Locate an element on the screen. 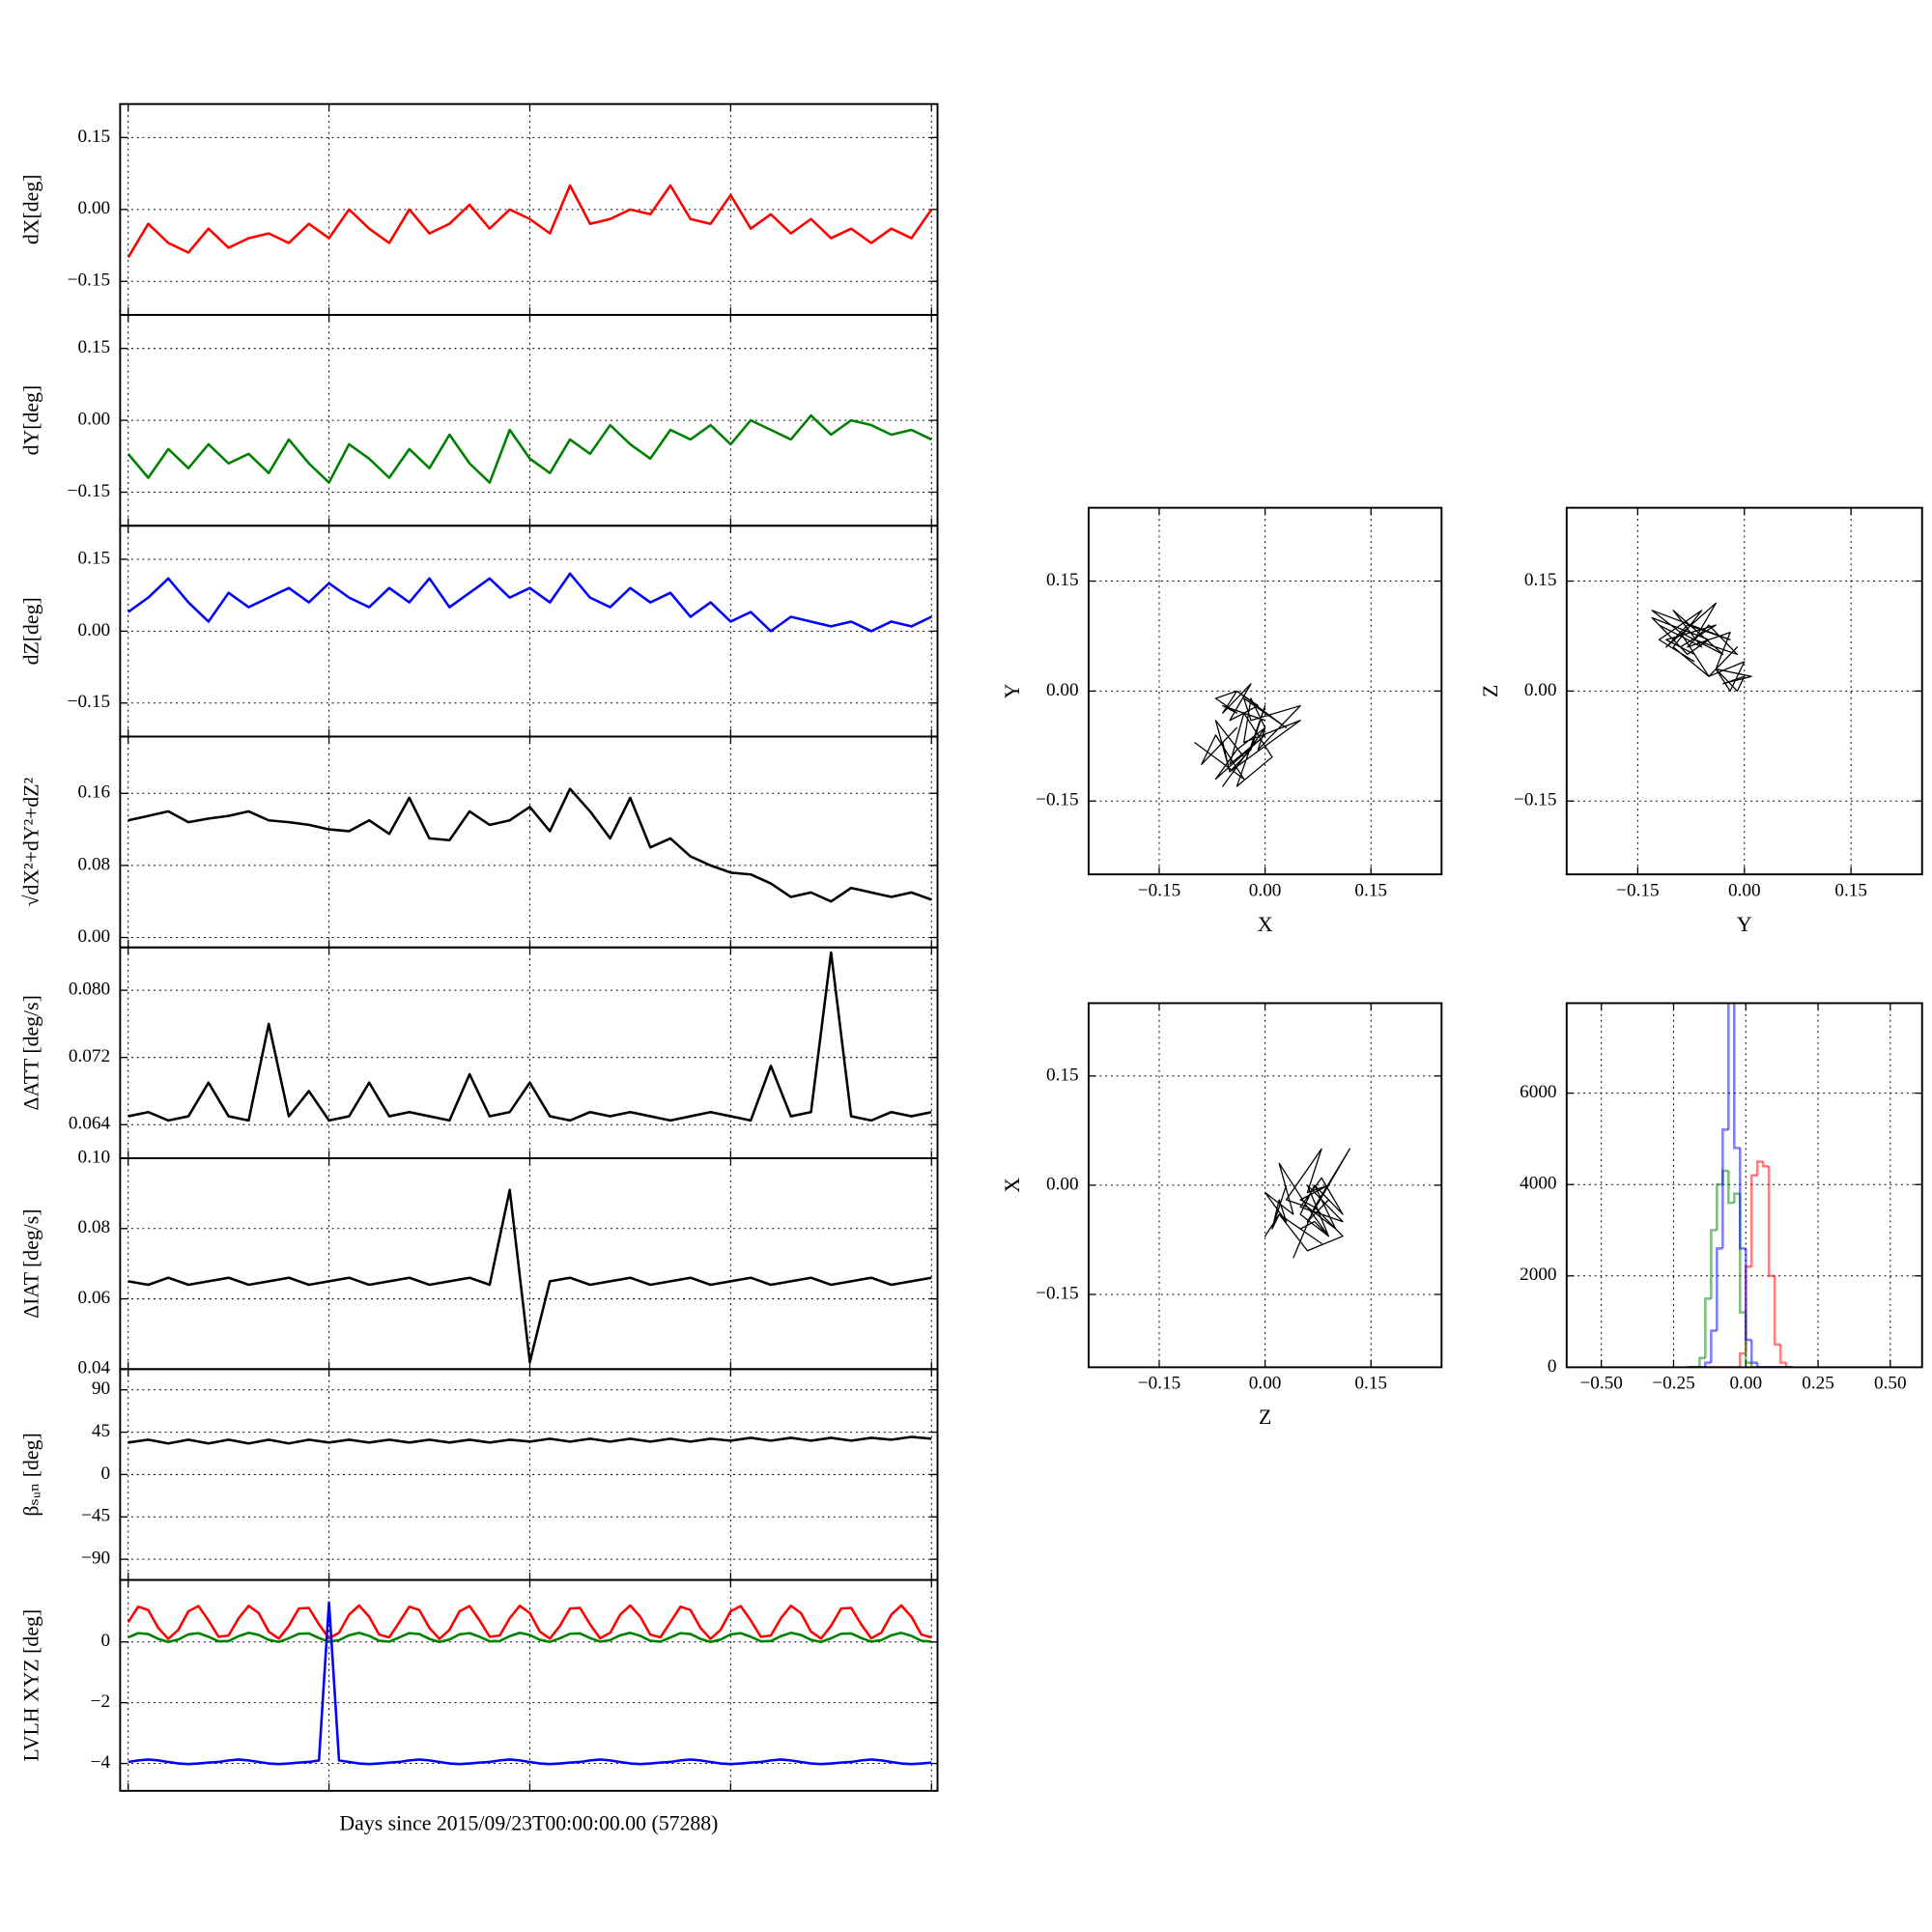 This screenshot has height=1932, width=1932. panel: 0.064 0.072 0.080 ΔATT [deg/s] is located at coordinates (479, 1052).